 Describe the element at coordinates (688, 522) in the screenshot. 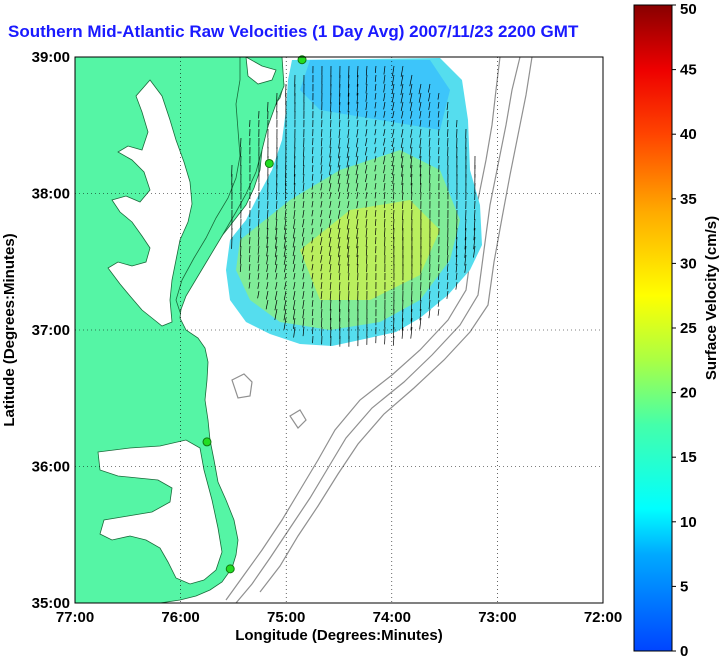

I see `colorbar-tick-label: 10` at that location.